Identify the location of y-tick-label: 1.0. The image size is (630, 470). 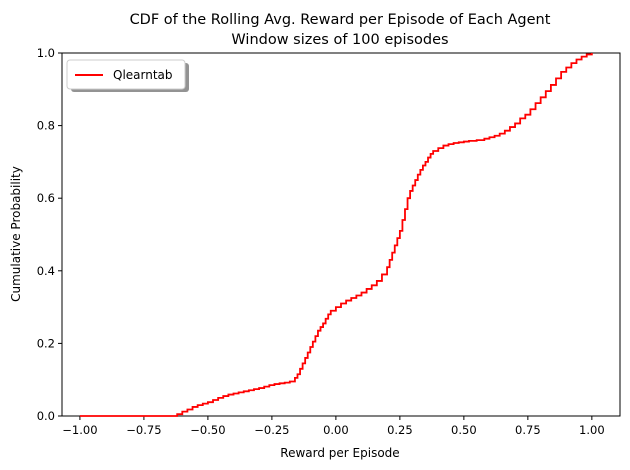
(46, 53).